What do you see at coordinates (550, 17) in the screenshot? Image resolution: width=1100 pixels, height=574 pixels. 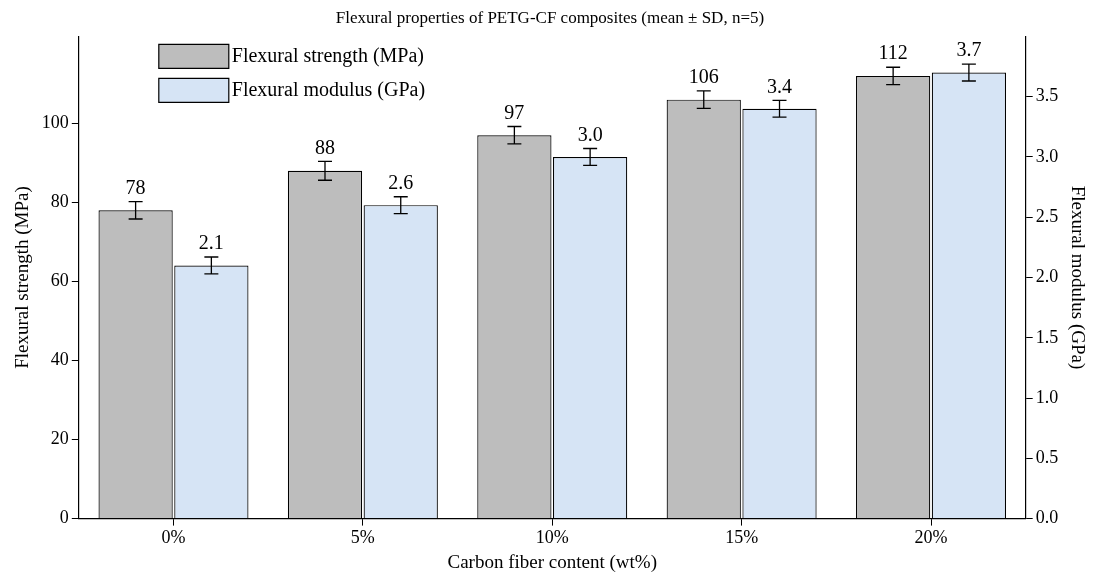 I see `chart-title: Flexural properties of PETG-CF composites (mean ± SD, n=5)` at bounding box center [550, 17].